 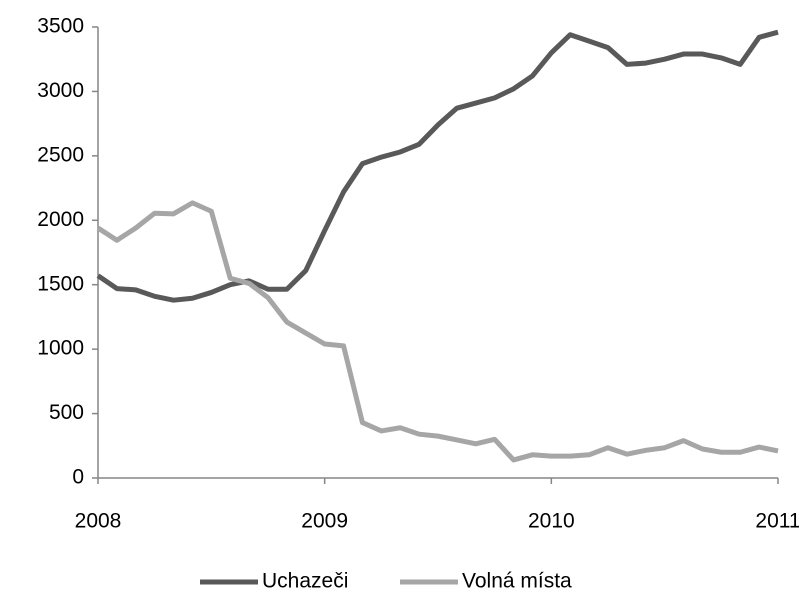 I want to click on x-tick-label: 2010, so click(x=551, y=521).